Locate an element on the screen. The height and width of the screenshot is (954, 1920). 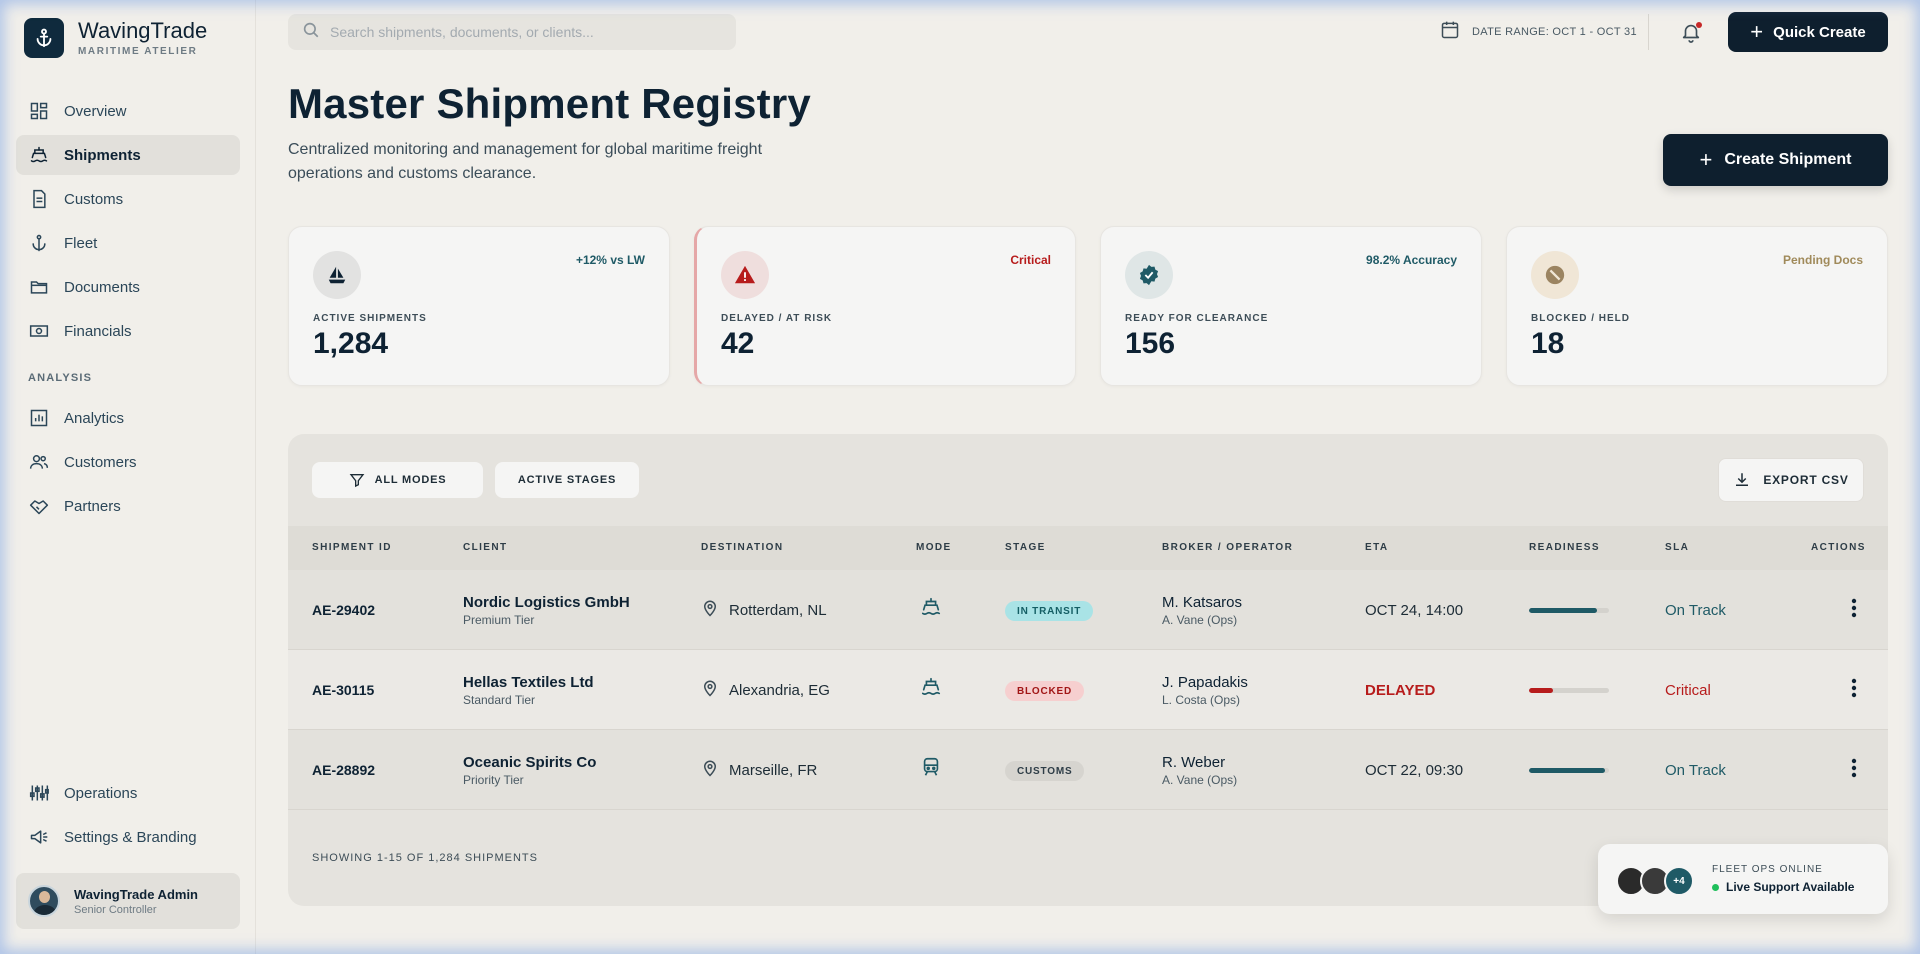
divider is located at coordinates (1648, 32).